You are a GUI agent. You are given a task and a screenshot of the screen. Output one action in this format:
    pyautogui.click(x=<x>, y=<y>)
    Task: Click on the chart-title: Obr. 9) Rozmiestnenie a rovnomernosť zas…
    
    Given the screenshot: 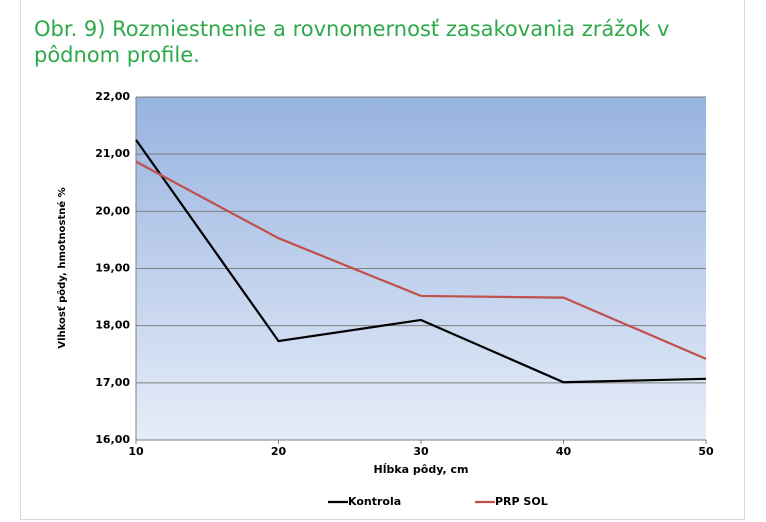 What is the action you would take?
    pyautogui.click(x=352, y=42)
    